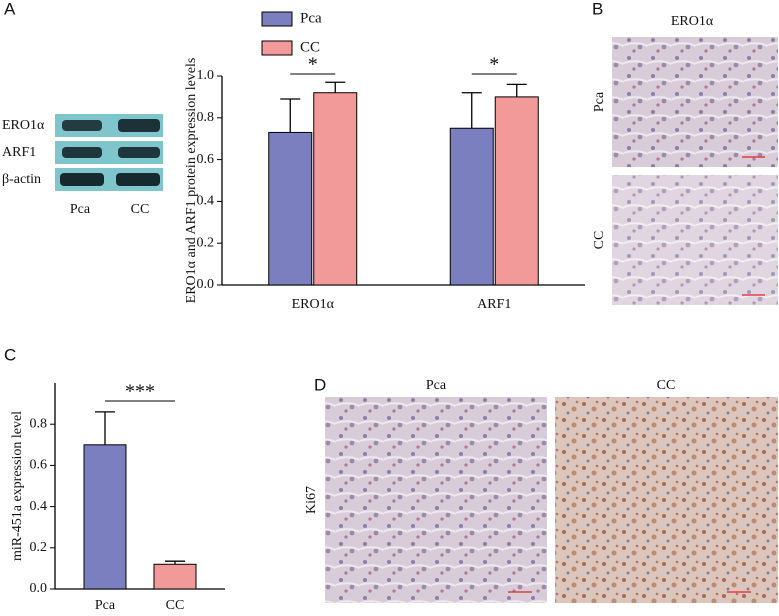  I want to click on blot-row-label: ERO1α, so click(23, 125).